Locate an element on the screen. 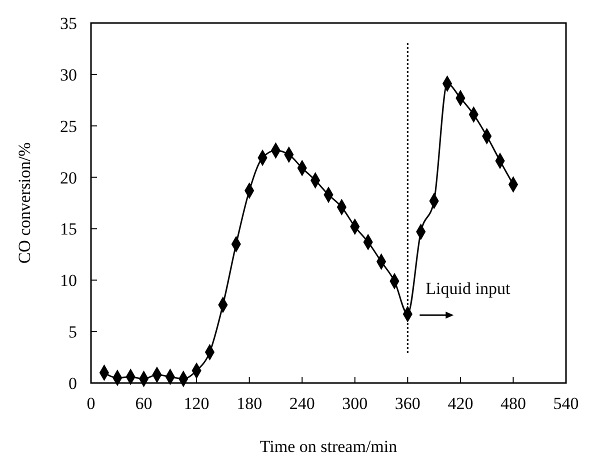 This screenshot has height=470, width=594. x-tick-label: 420 is located at coordinates (461, 403).